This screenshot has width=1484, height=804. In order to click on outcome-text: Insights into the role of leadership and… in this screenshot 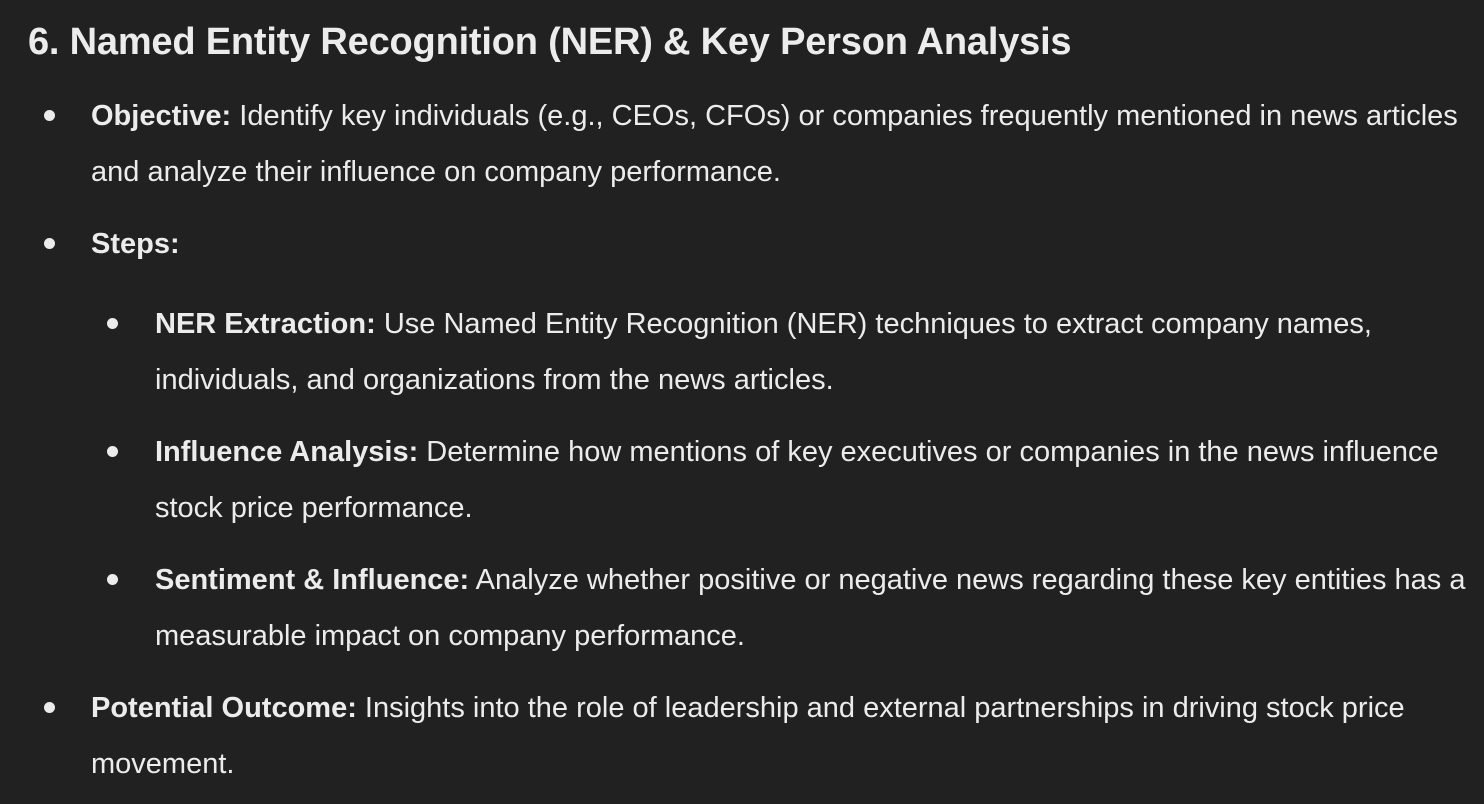, I will do `click(748, 736)`.